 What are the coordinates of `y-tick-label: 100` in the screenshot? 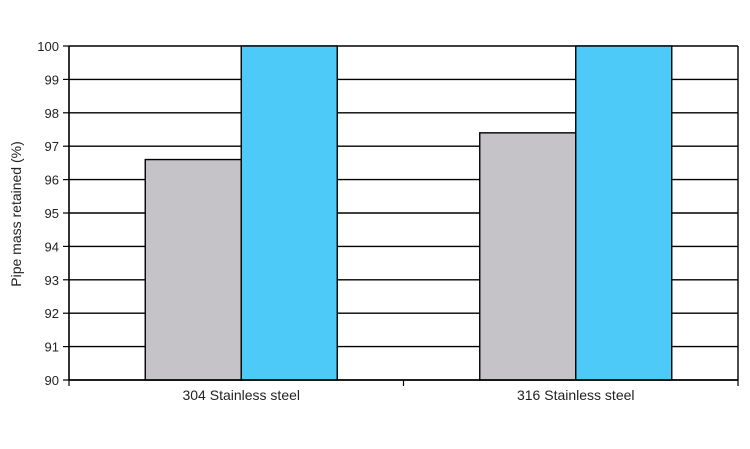 It's located at (48, 46).